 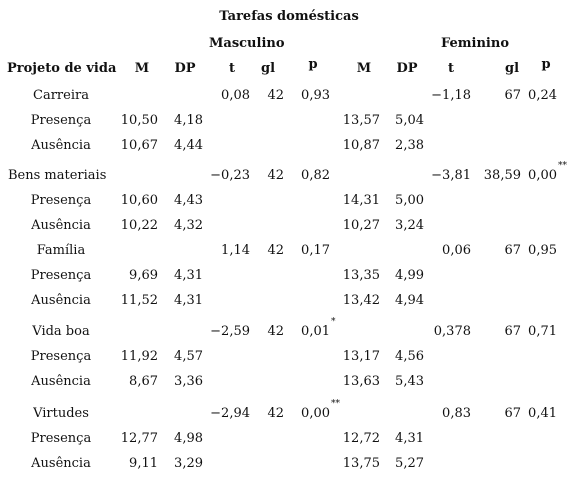 What do you see at coordinates (139, 200) in the screenshot?
I see `cell-m-mean: 10,60` at bounding box center [139, 200].